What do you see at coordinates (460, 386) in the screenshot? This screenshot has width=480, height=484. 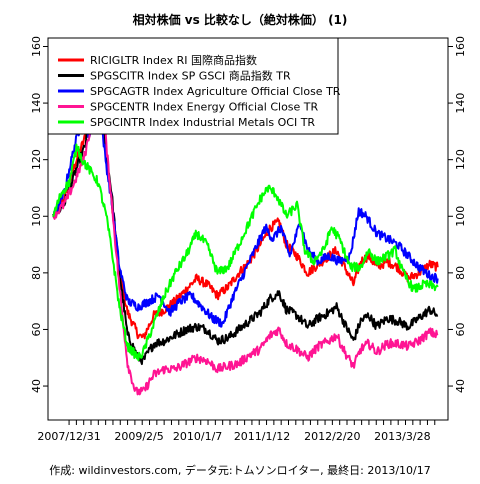 I see `y-tick-label-right: 40` at bounding box center [460, 386].